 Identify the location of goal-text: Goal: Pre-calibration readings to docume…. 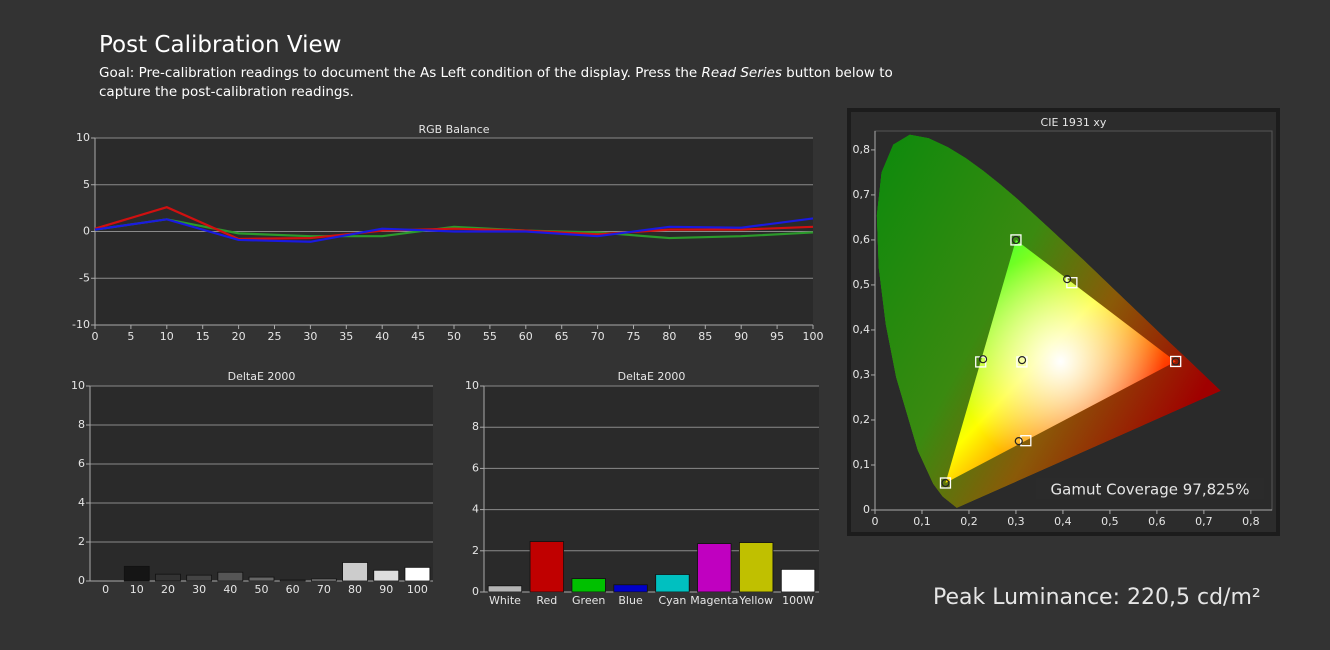
(514, 83).